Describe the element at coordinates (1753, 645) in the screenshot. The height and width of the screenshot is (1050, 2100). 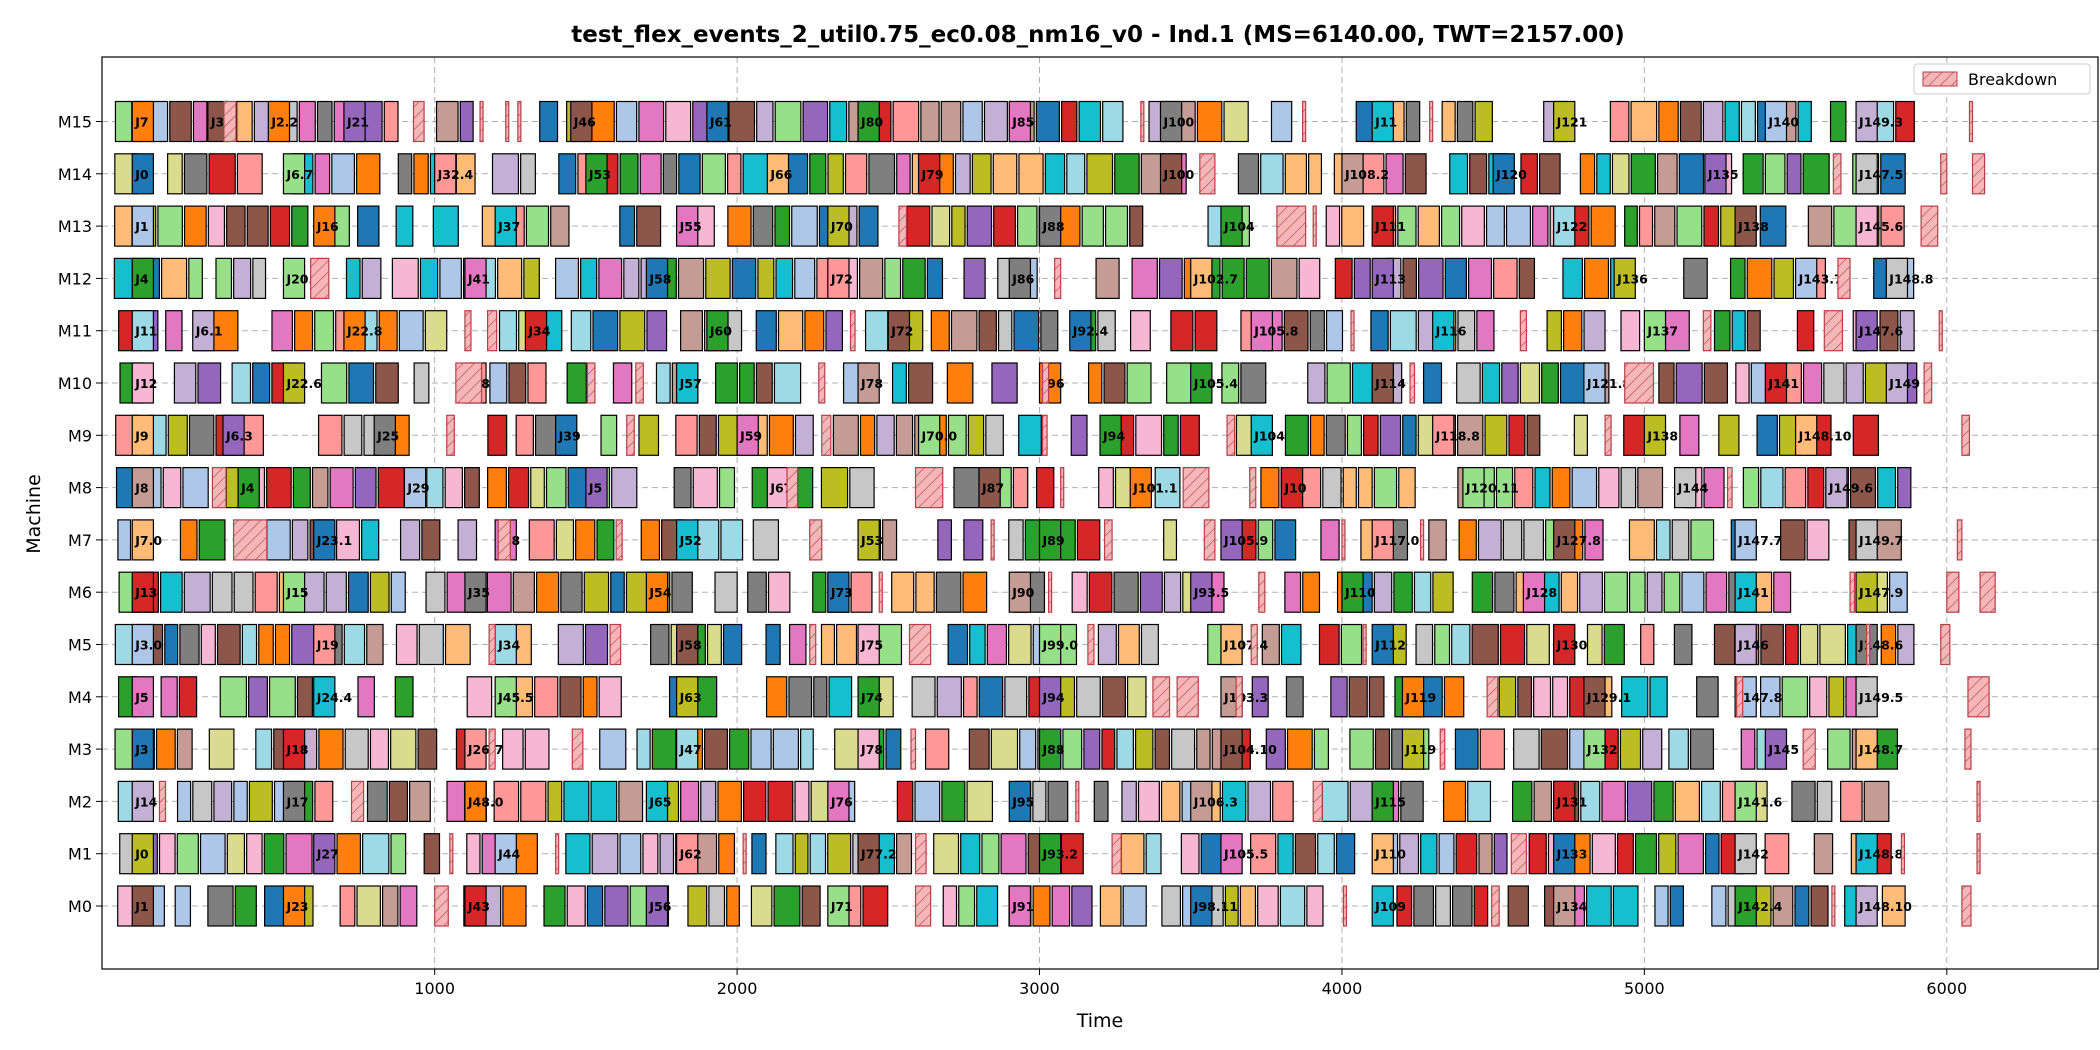
I see `operation-label: J146` at that location.